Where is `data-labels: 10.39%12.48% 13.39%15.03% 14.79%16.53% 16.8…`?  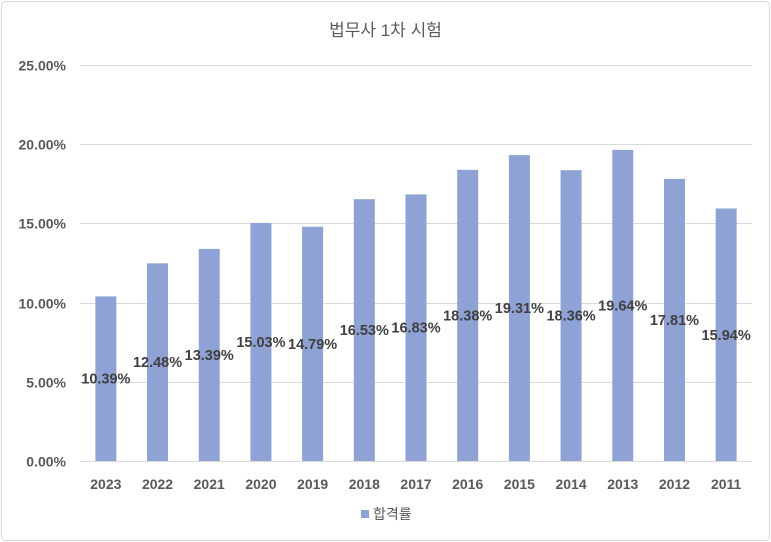 data-labels: 10.39%12.48% 13.39%15.03% 14.79%16.53% 16.8… is located at coordinates (416, 342).